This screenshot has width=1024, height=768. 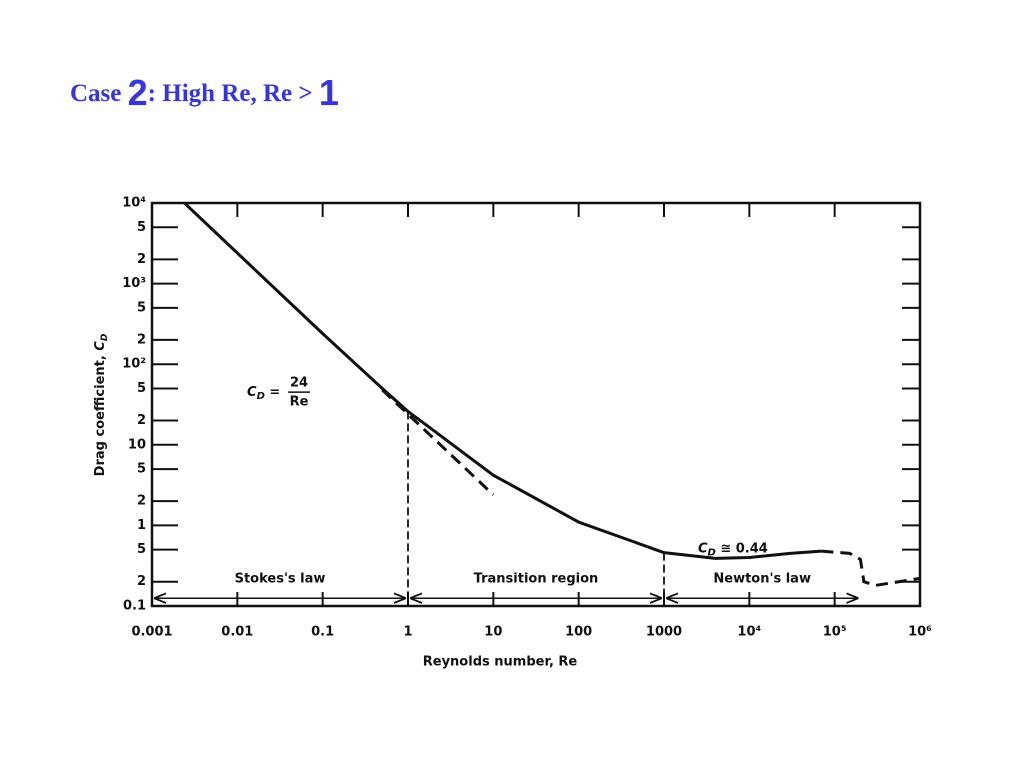 What do you see at coordinates (138, 92) in the screenshot?
I see `title-part: 2` at bounding box center [138, 92].